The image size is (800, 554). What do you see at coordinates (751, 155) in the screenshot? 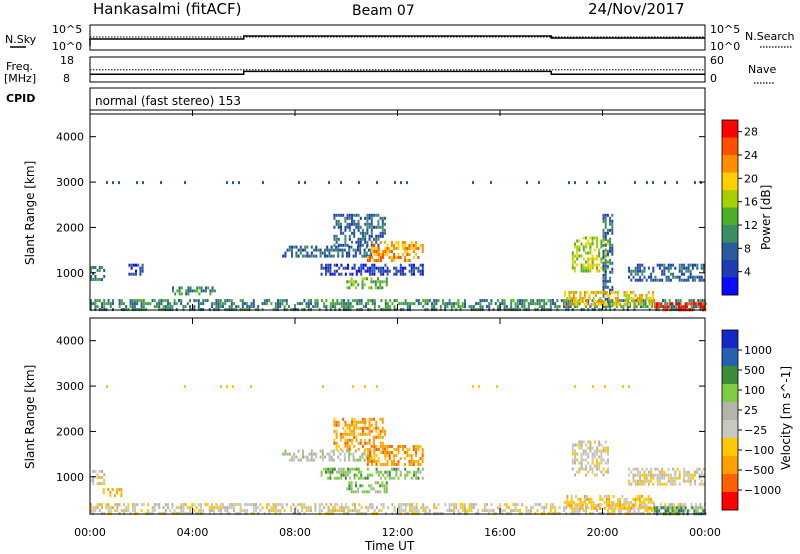
I see `colorbar-tick-label: 24` at bounding box center [751, 155].